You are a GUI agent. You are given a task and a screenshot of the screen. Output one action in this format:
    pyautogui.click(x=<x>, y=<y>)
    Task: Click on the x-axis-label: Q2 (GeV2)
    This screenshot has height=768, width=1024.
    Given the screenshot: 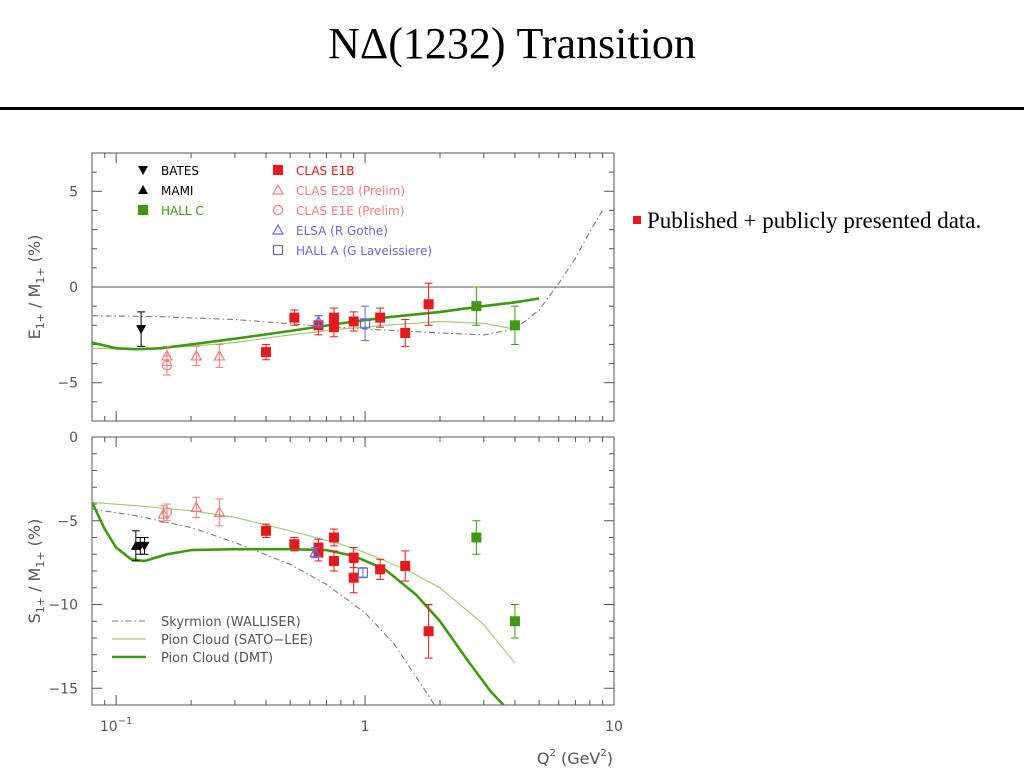 What is the action you would take?
    pyautogui.click(x=575, y=758)
    